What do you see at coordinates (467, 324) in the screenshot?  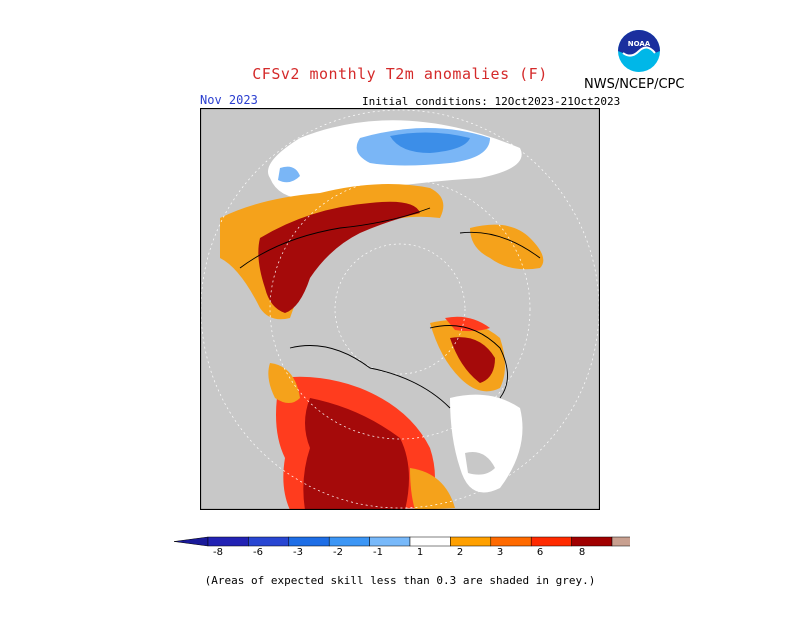 I see `red-anomaly-east` at bounding box center [467, 324].